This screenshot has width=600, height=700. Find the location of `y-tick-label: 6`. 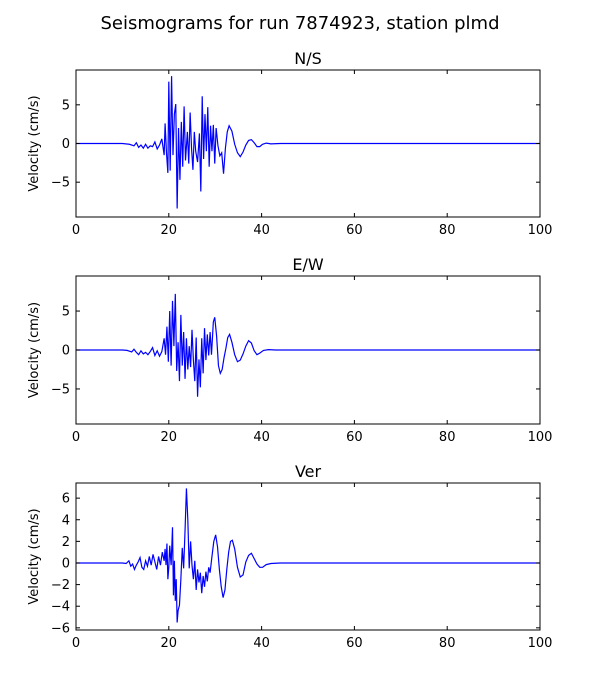

y-tick-label: 6 is located at coordinates (66, 499).